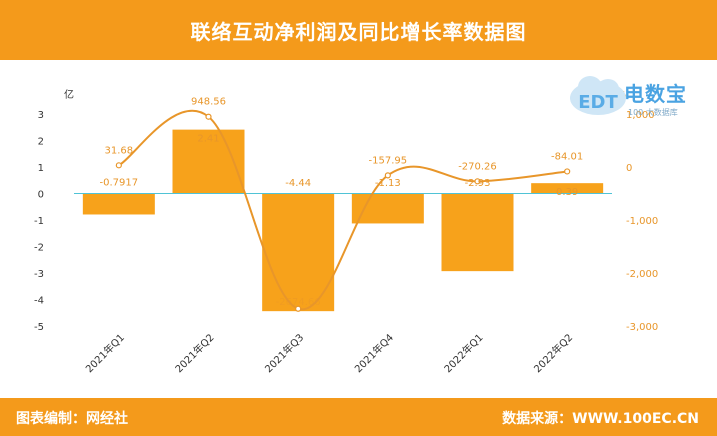 Image resolution: width=717 pixels, height=436 pixels. I want to click on bar-data-label: -4.44, so click(298, 183).